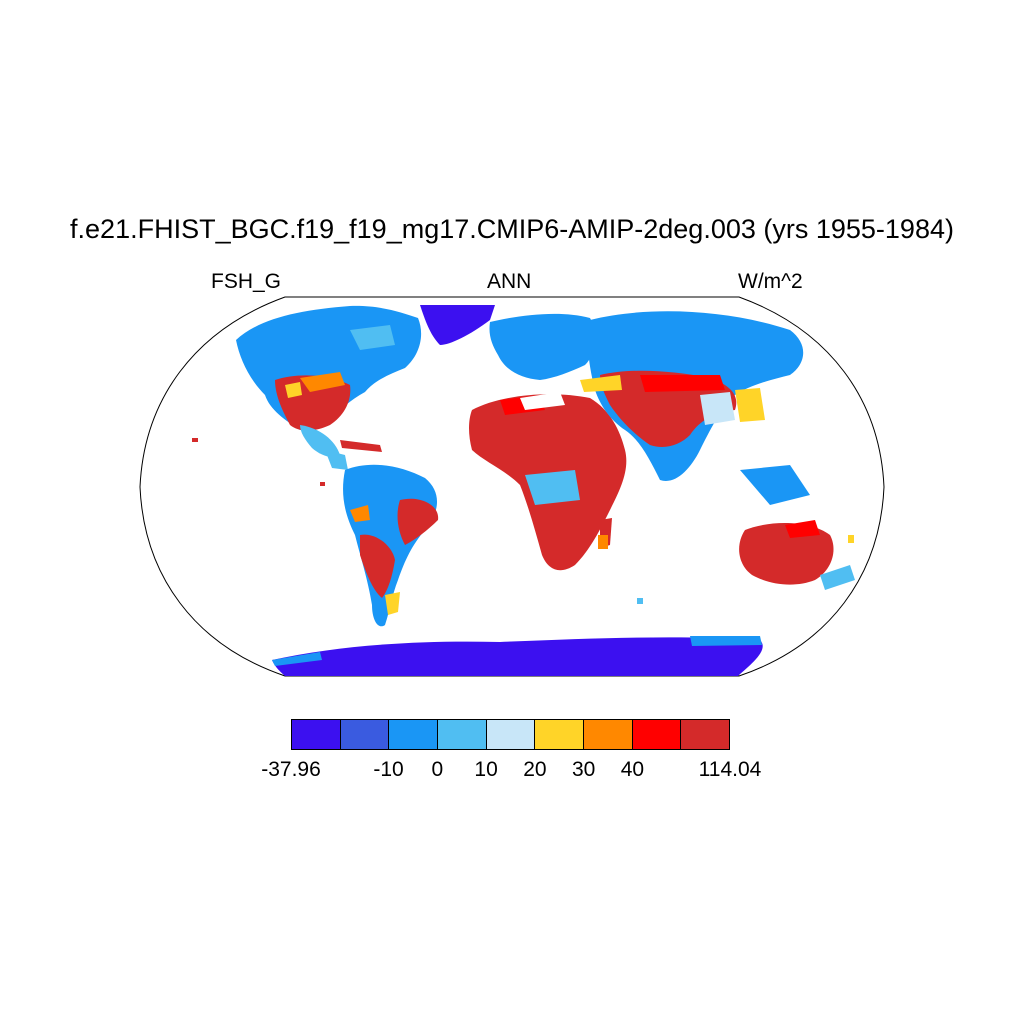  Describe the element at coordinates (770, 281) in the screenshot. I see `units-label: W/m^2` at that location.